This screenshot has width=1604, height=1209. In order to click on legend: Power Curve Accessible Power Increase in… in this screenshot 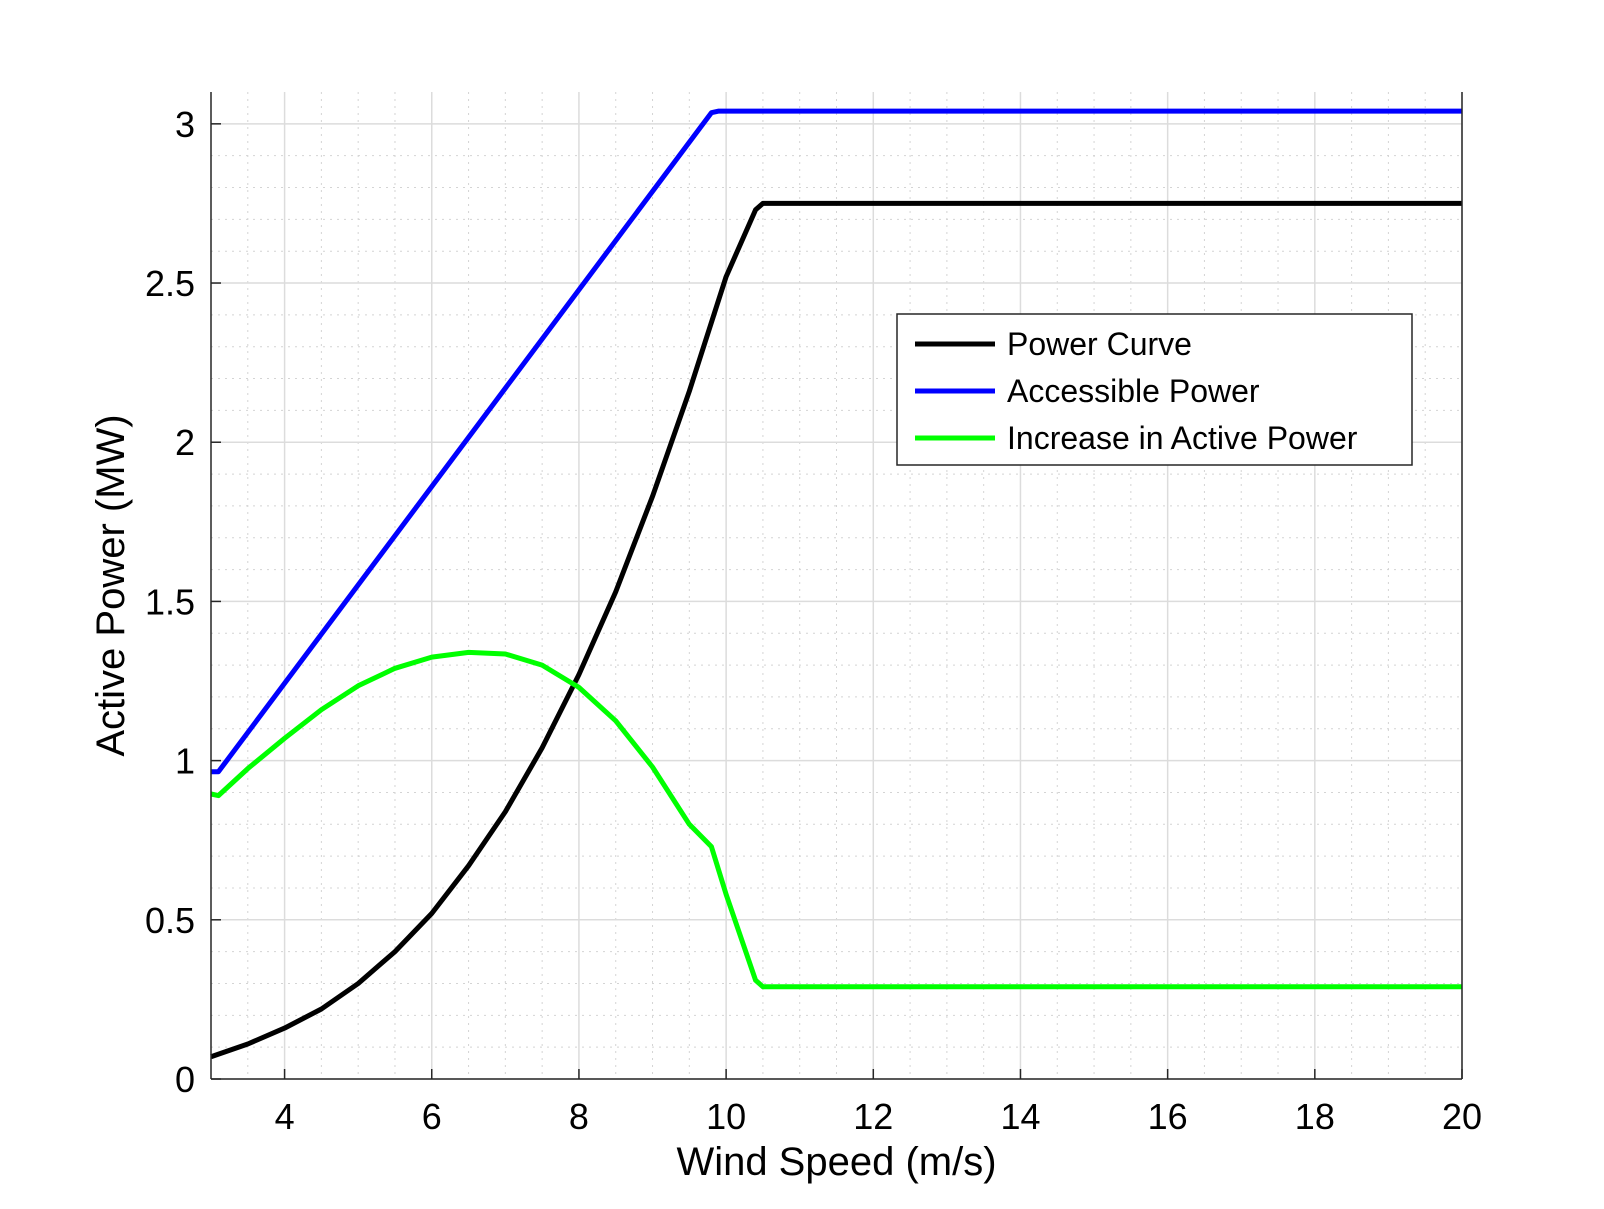, I will do `click(1154, 389)`.